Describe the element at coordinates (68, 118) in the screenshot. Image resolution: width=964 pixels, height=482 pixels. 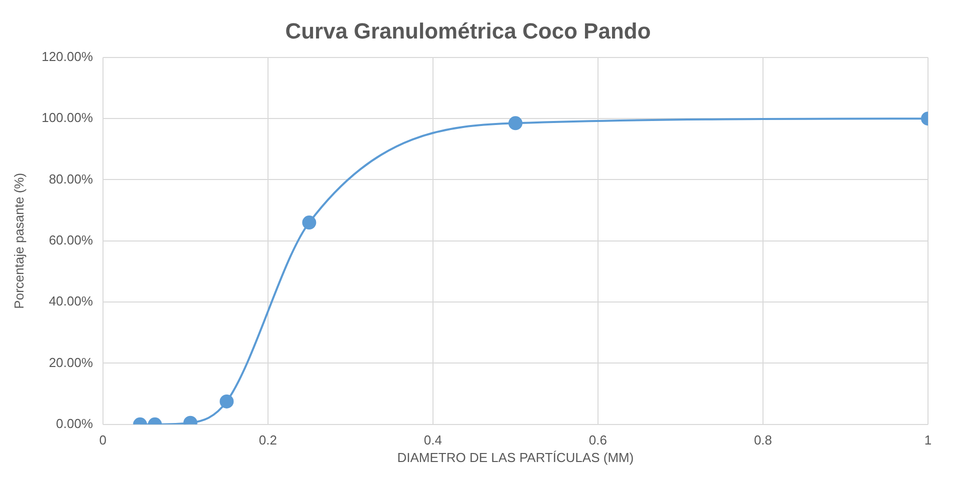
I see `y-tick-label: 100.00%` at that location.